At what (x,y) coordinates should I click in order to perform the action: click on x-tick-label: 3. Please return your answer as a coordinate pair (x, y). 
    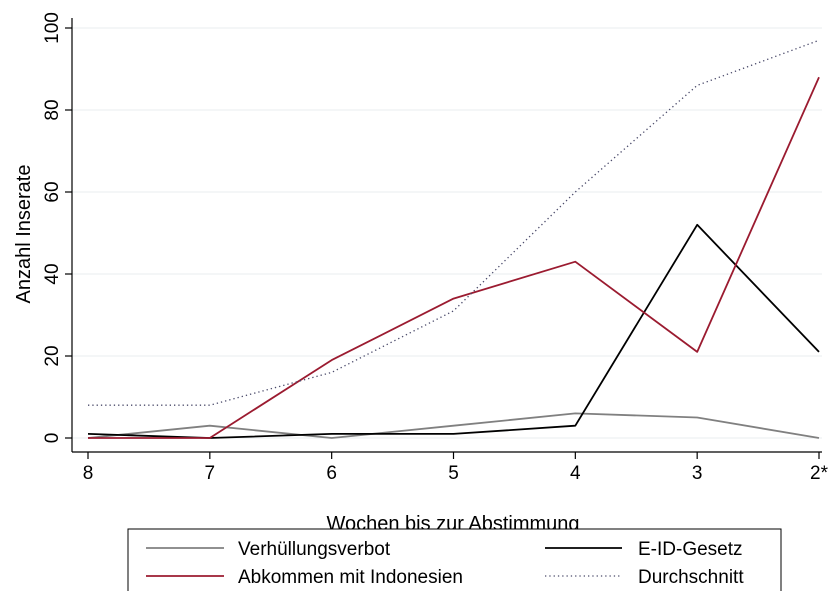
    Looking at the image, I should click on (697, 473).